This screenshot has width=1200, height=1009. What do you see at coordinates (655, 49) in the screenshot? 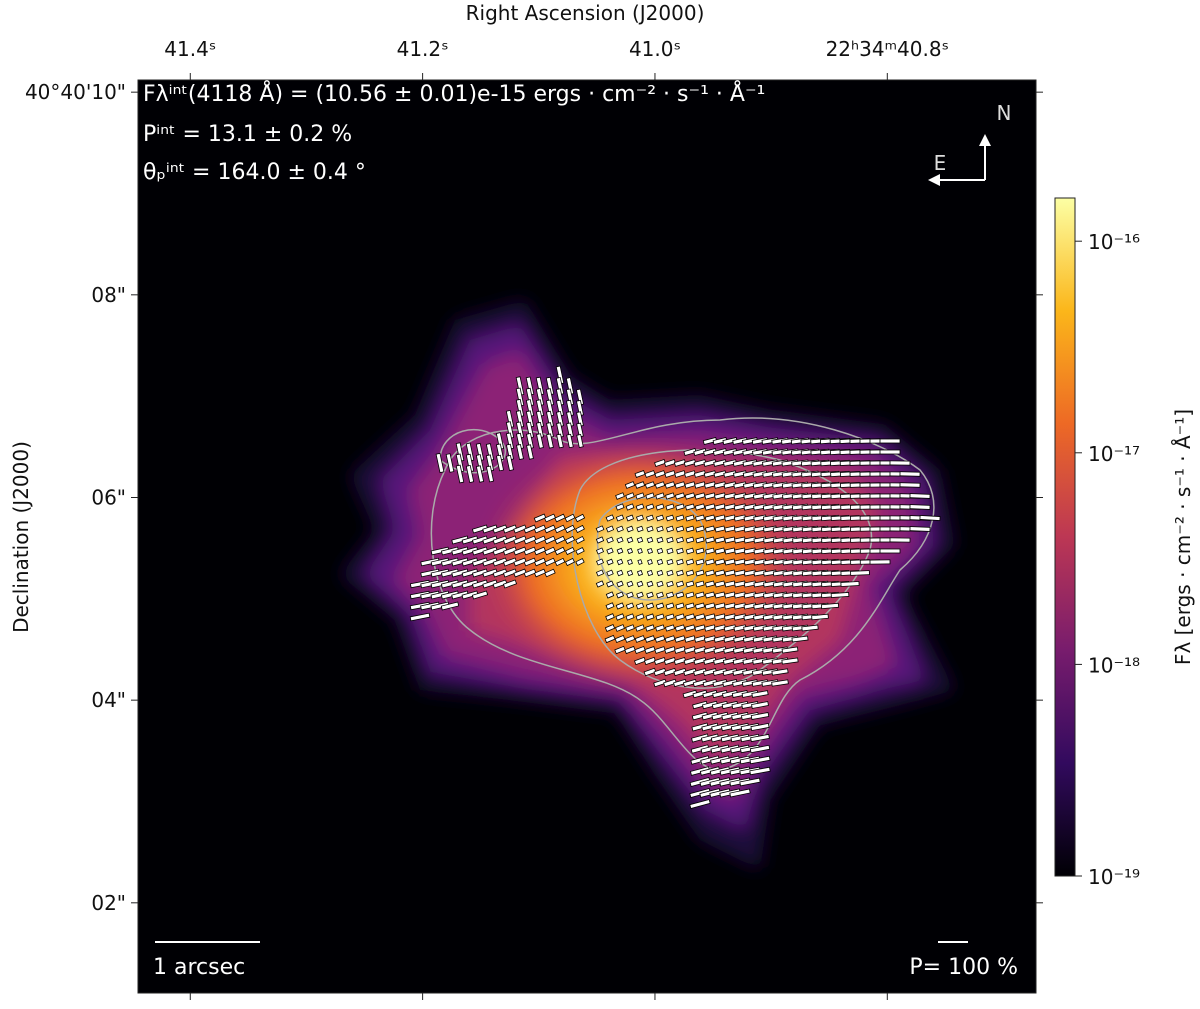
I see `x-tick-label: 41.0ˢ` at bounding box center [655, 49].